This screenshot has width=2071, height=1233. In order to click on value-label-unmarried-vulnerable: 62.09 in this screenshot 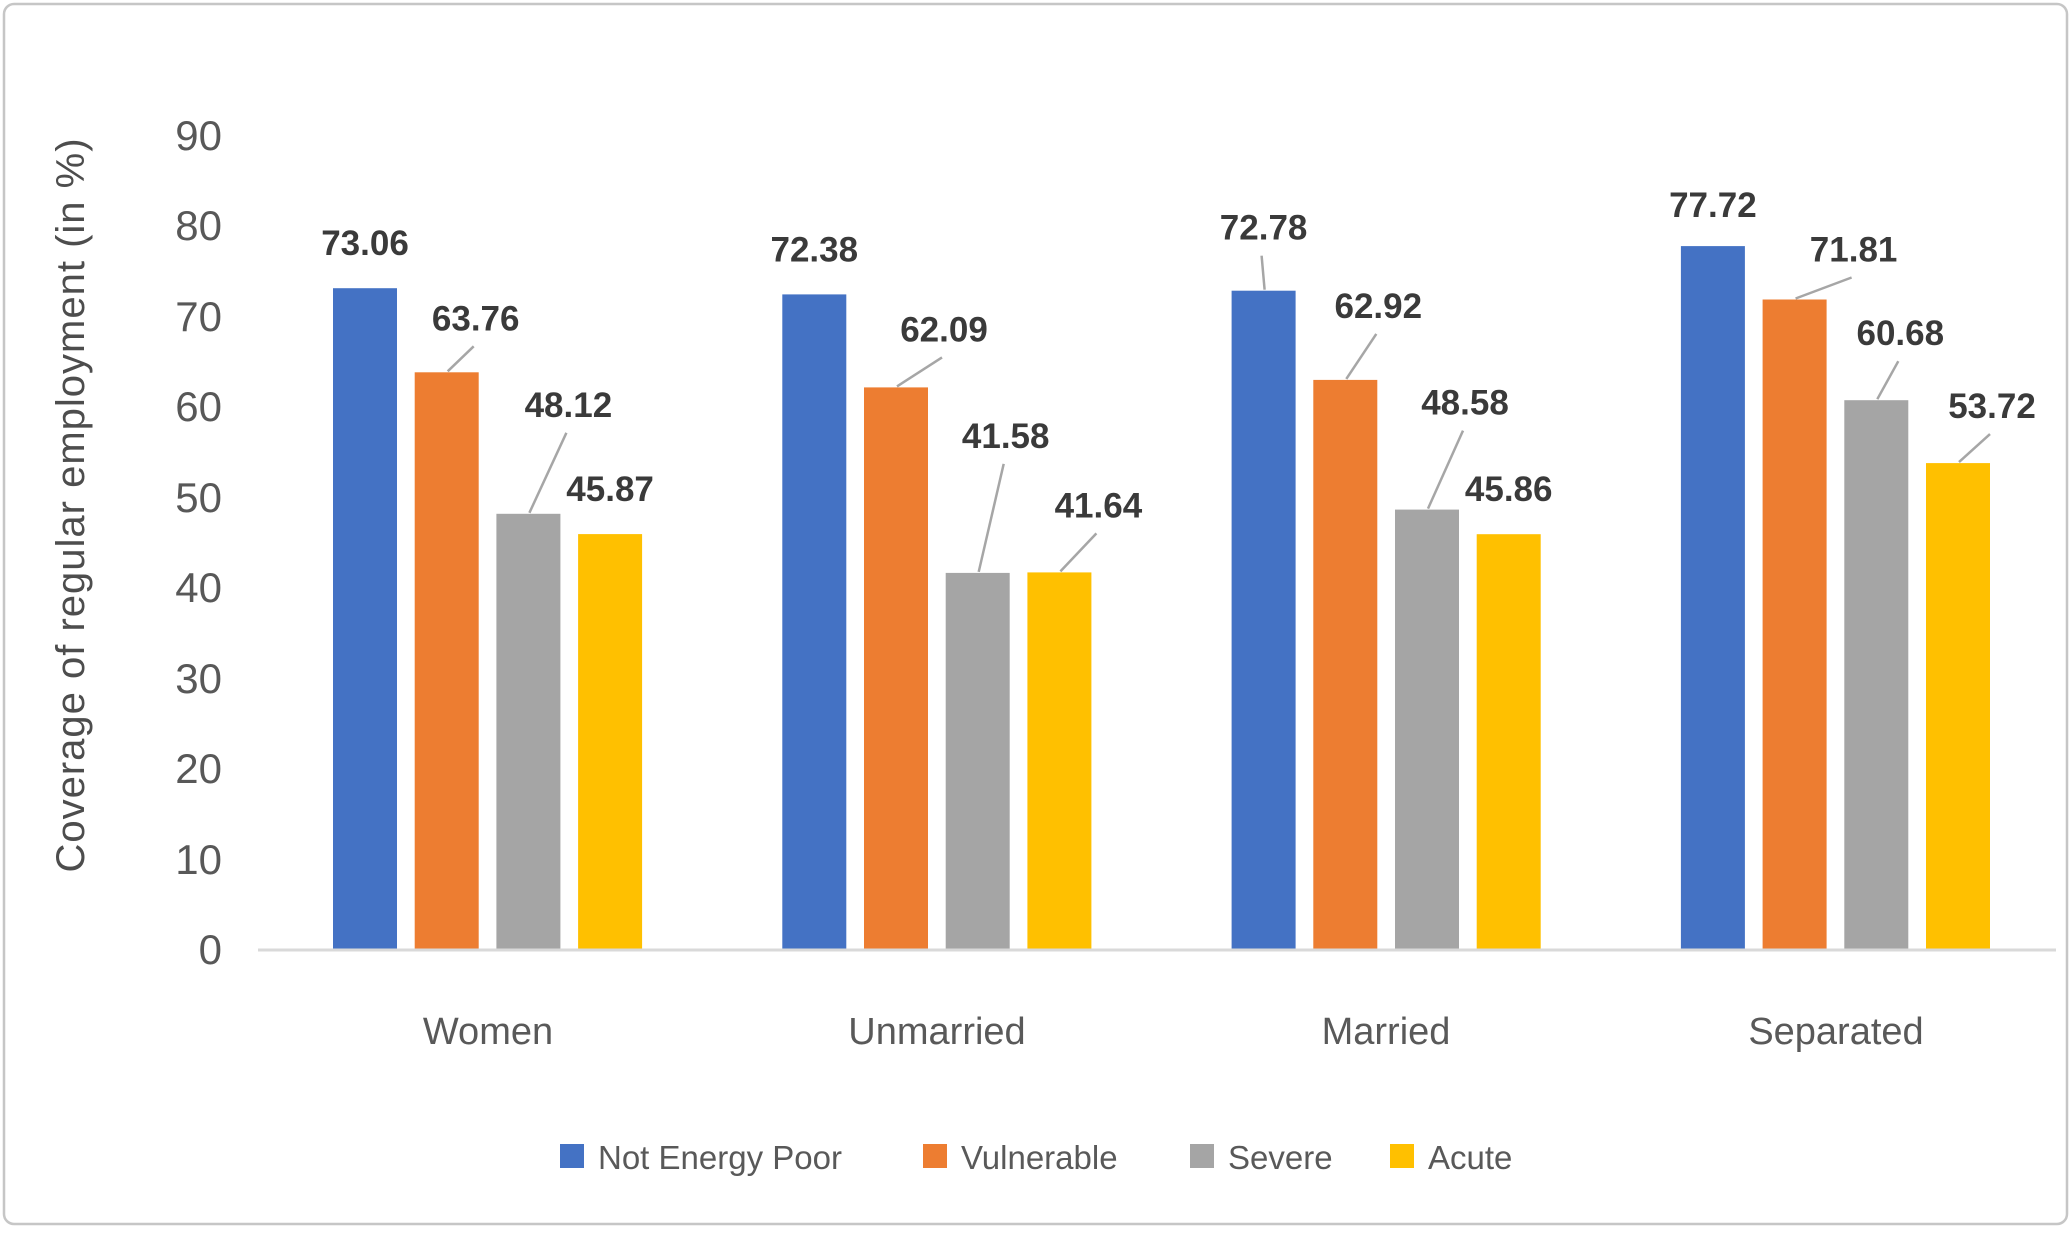, I will do `click(944, 329)`.